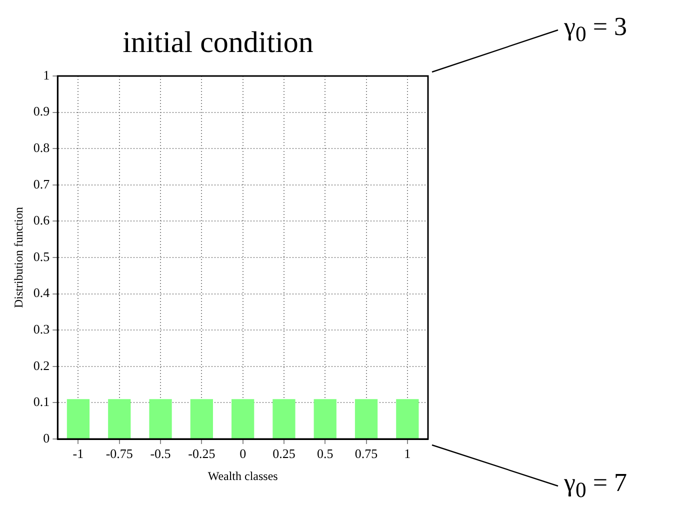 The height and width of the screenshot is (517, 700). Describe the element at coordinates (595, 486) in the screenshot. I see `text: γ$_{0}$ = 7` at that location.